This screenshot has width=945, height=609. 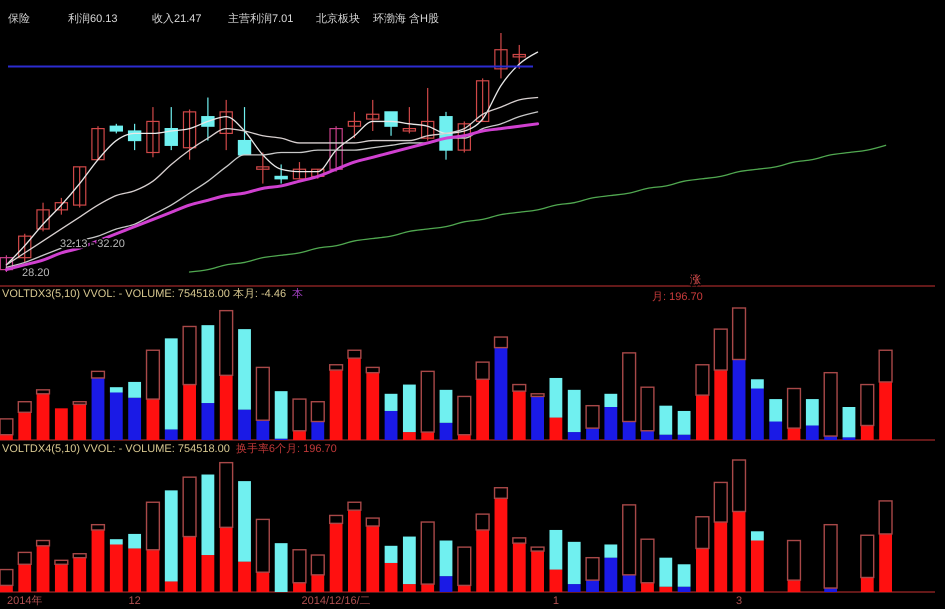 What do you see at coordinates (677, 297) in the screenshot?
I see `text: 月: 196.70` at bounding box center [677, 297].